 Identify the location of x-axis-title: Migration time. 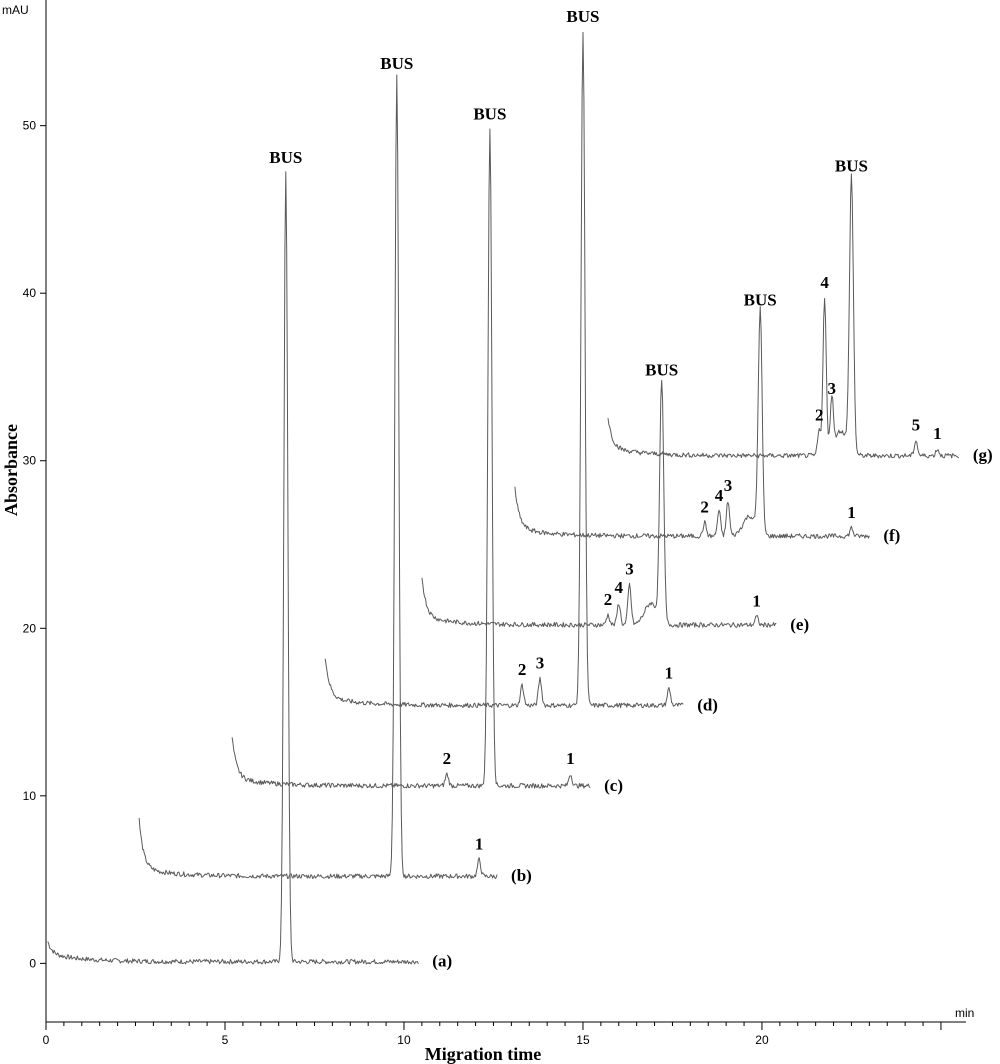
(483, 1054).